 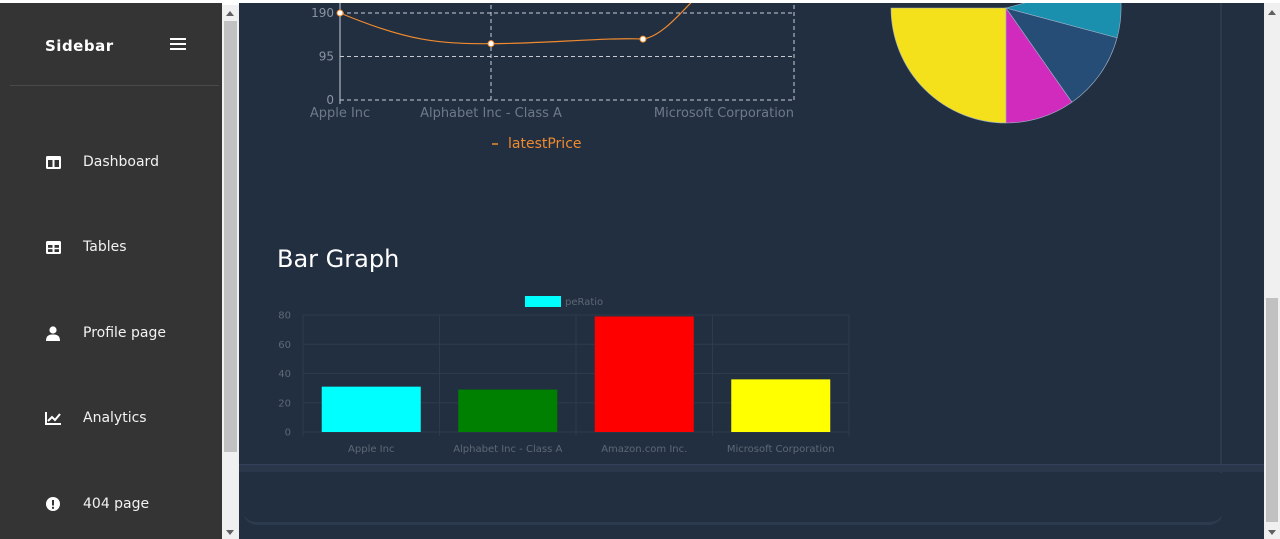 What do you see at coordinates (53, 504) in the screenshot?
I see `exclamation-circle-icon` at bounding box center [53, 504].